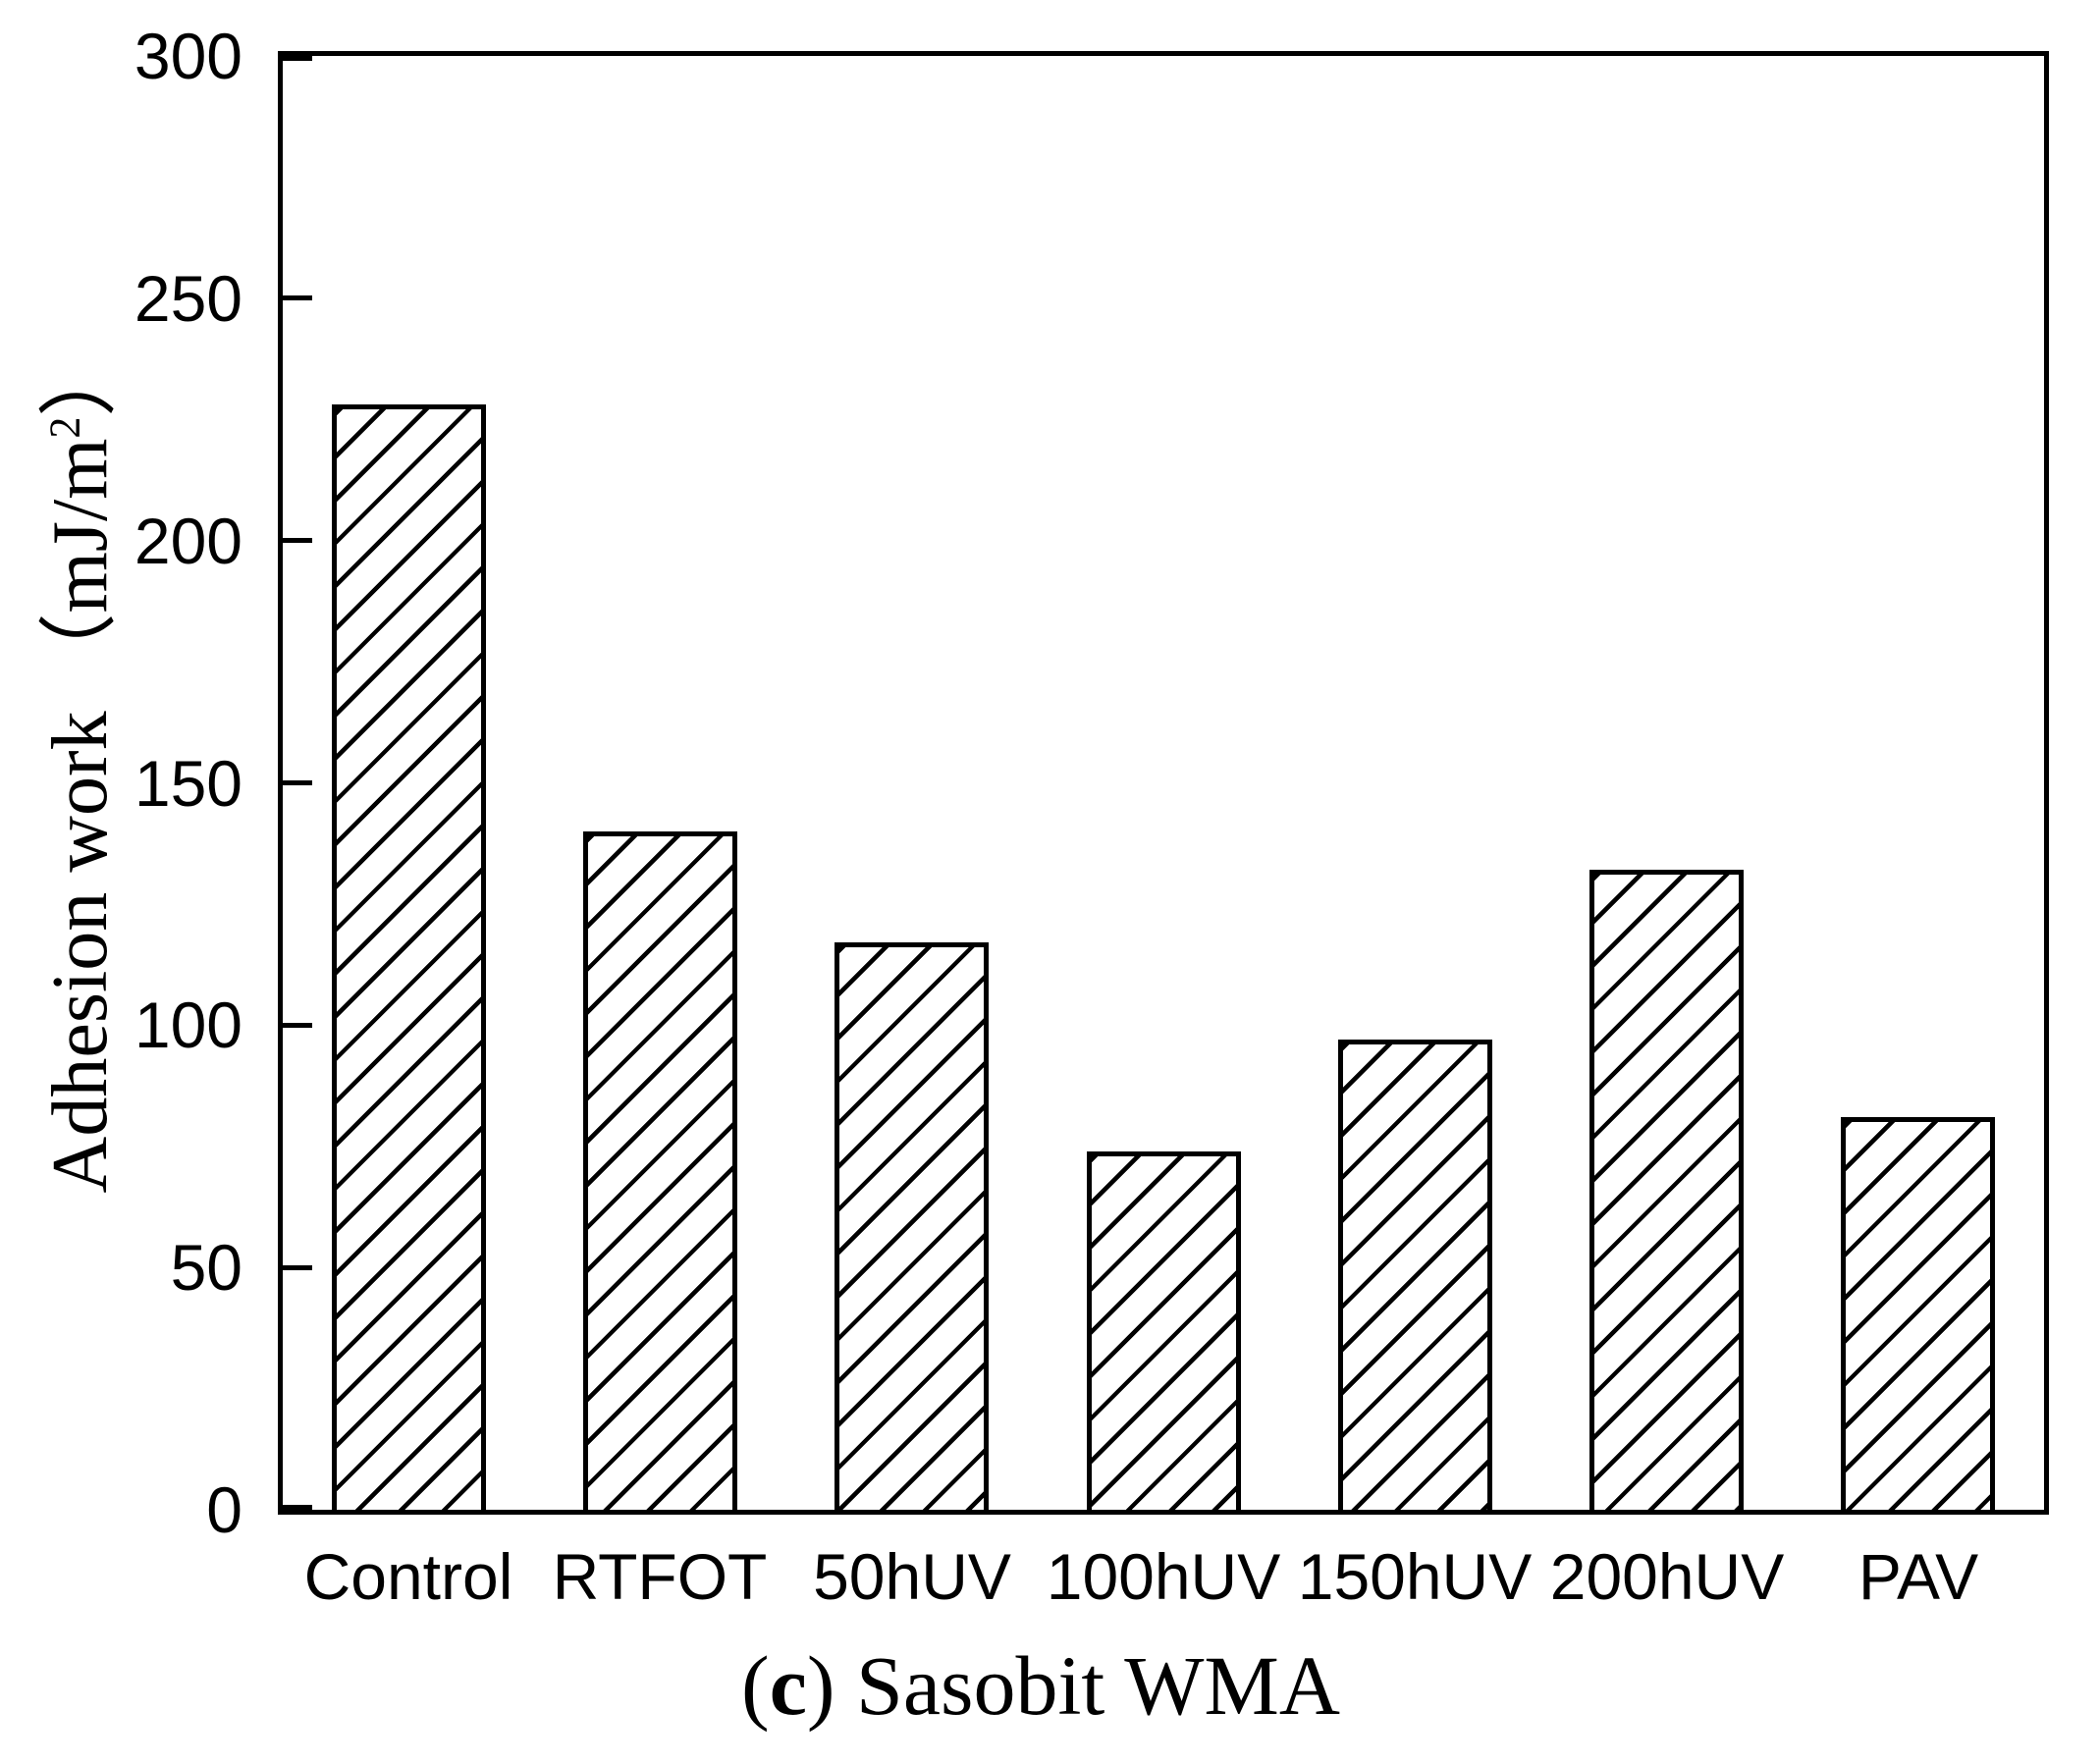 The image size is (2100, 1764). I want to click on caption-paren-open: (, so click(755, 1685).